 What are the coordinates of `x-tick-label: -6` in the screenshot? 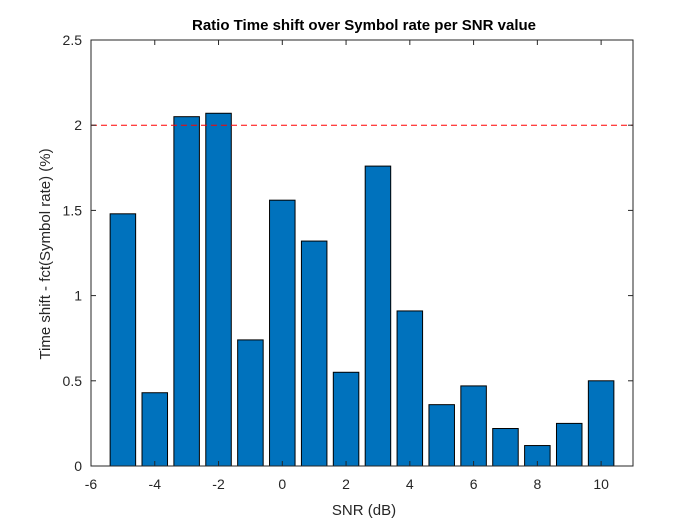 It's located at (91, 484).